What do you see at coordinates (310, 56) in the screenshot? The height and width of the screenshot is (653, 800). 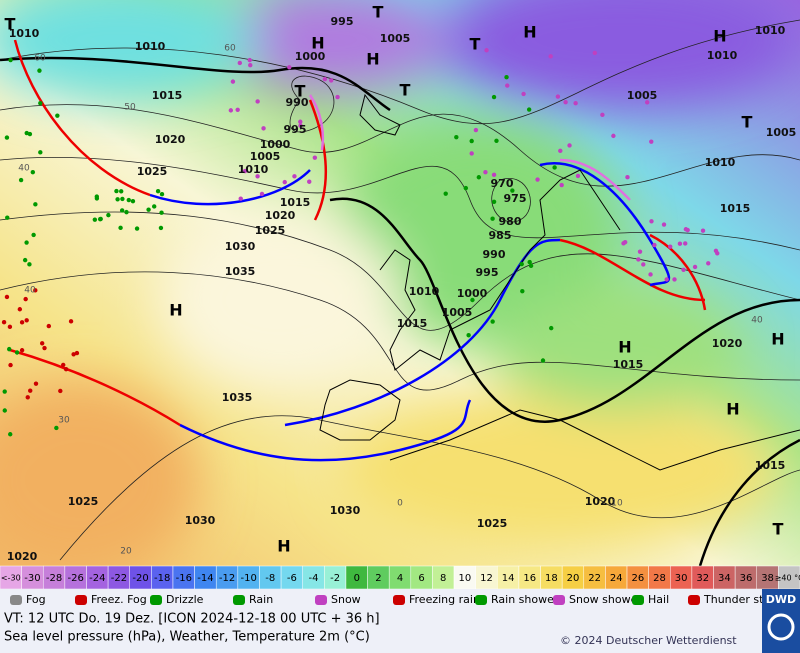 I see `isobar-label: 1000` at bounding box center [310, 56].